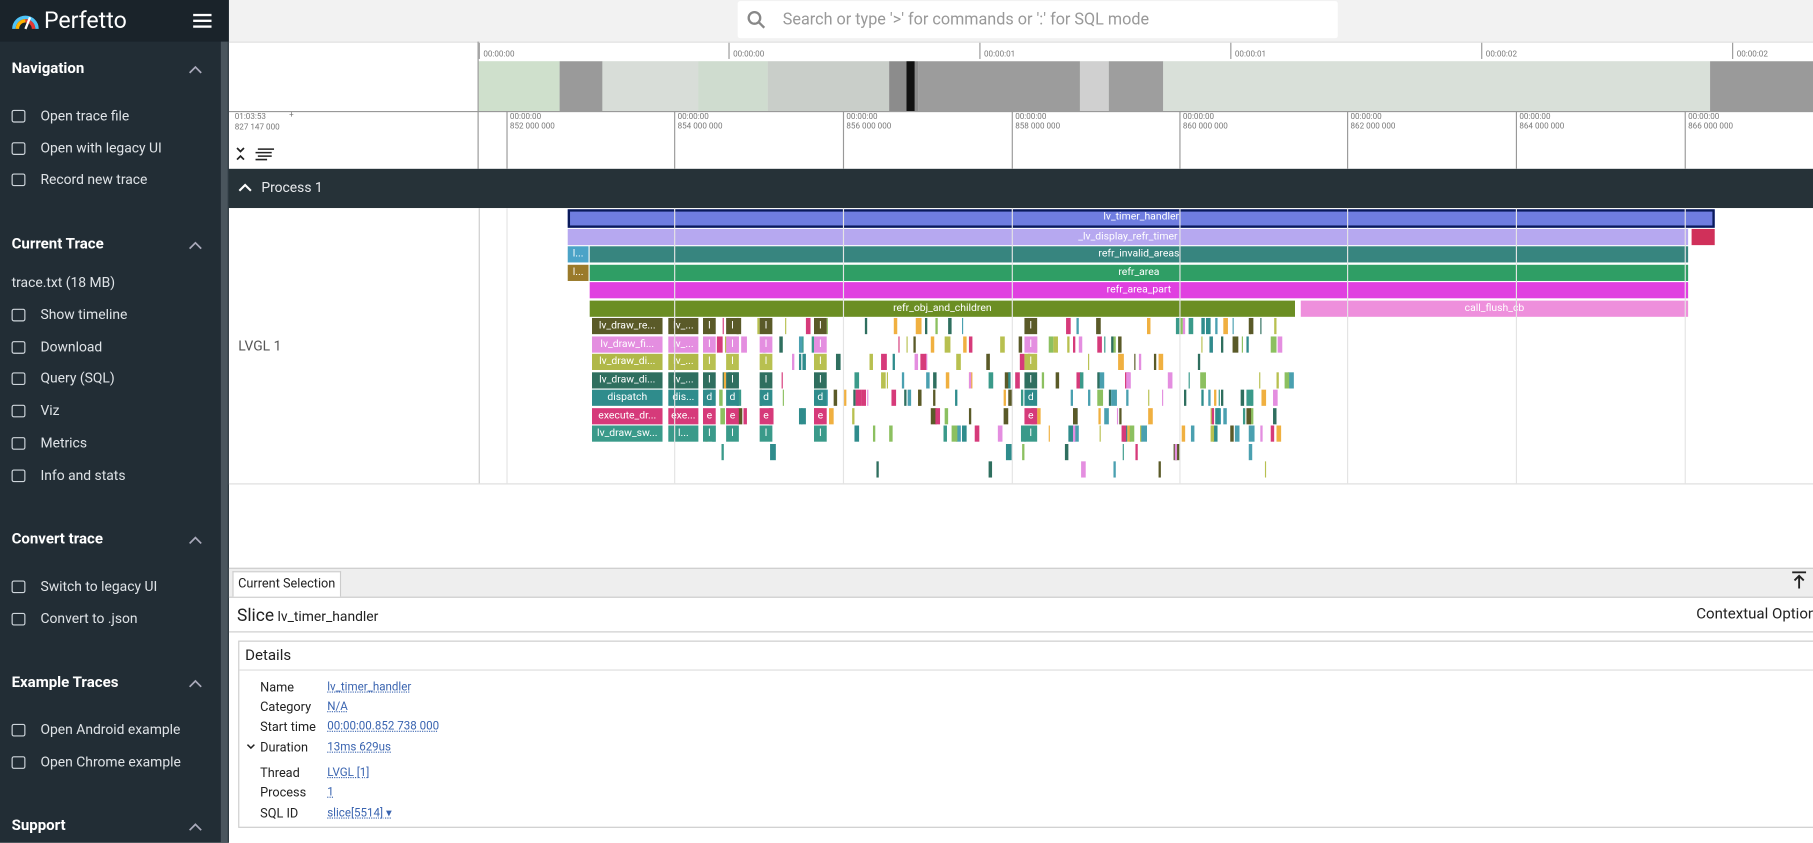 This screenshot has height=843, width=1813. What do you see at coordinates (1141, 218) in the screenshot?
I see `slice: lv_timer_handler` at bounding box center [1141, 218].